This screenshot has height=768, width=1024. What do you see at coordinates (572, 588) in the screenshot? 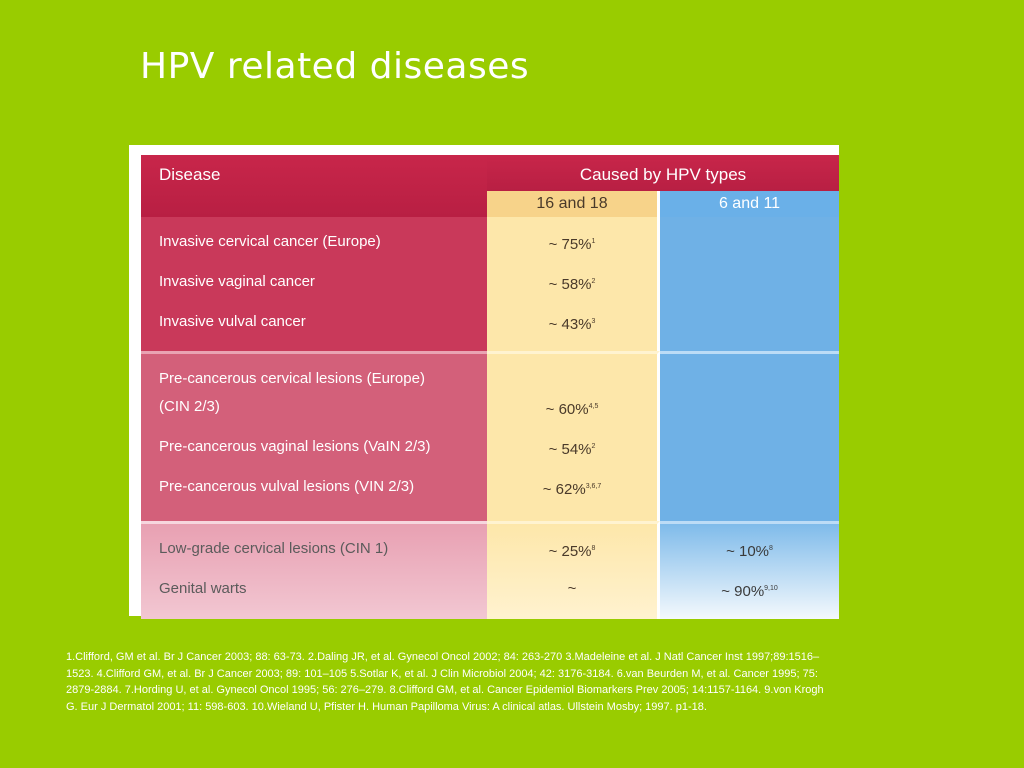
I see `percent-value: ~` at bounding box center [572, 588].